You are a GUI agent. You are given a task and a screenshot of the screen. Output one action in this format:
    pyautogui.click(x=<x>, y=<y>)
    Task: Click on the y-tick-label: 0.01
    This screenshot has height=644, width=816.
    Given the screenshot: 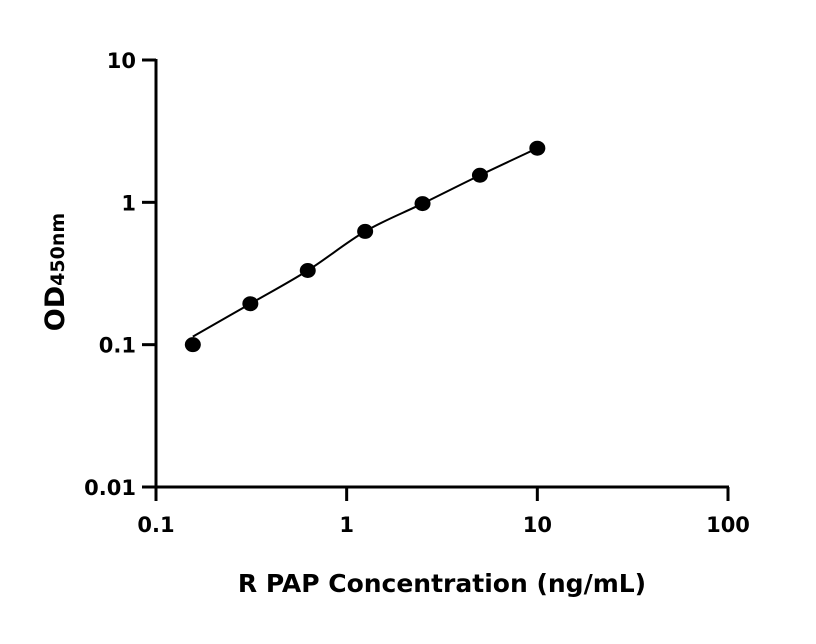 What is the action you would take?
    pyautogui.click(x=110, y=488)
    